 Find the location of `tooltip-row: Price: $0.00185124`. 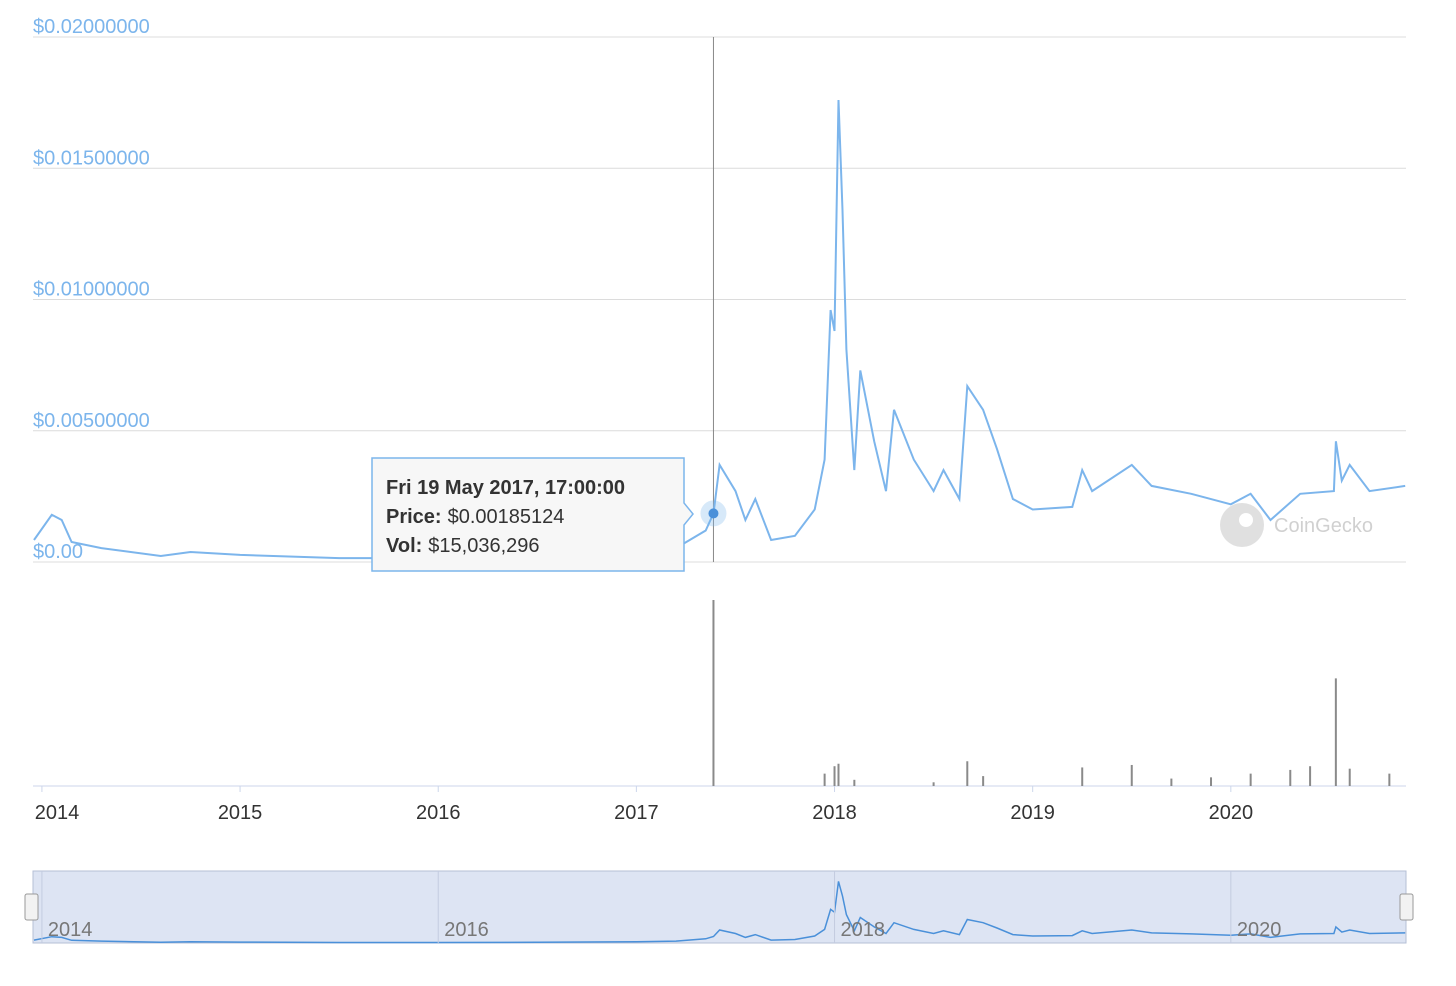

tooltip-row: Price: $0.00185124 is located at coordinates (475, 517).